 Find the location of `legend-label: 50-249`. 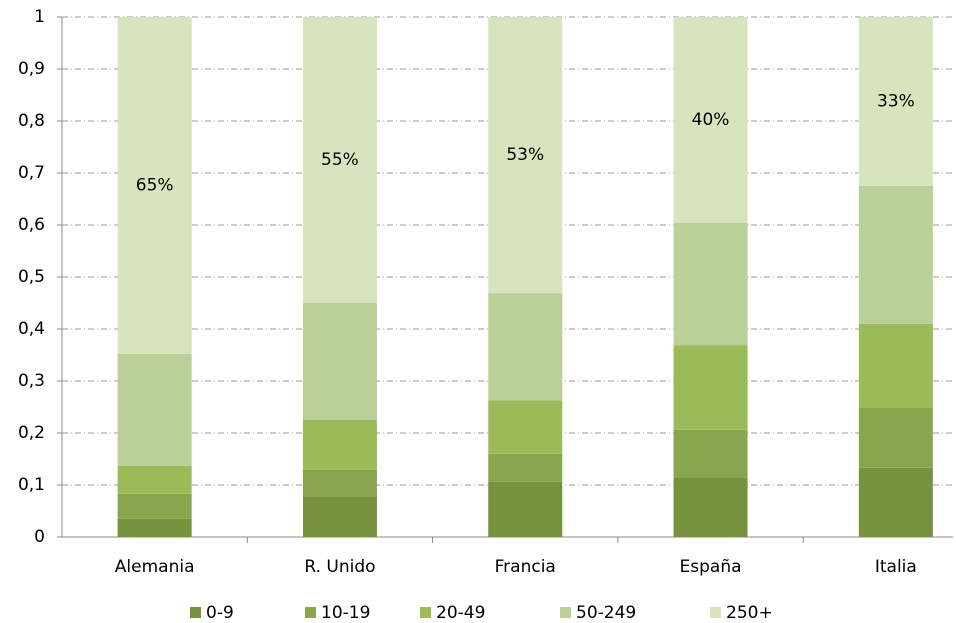

legend-label: 50-249 is located at coordinates (606, 613).